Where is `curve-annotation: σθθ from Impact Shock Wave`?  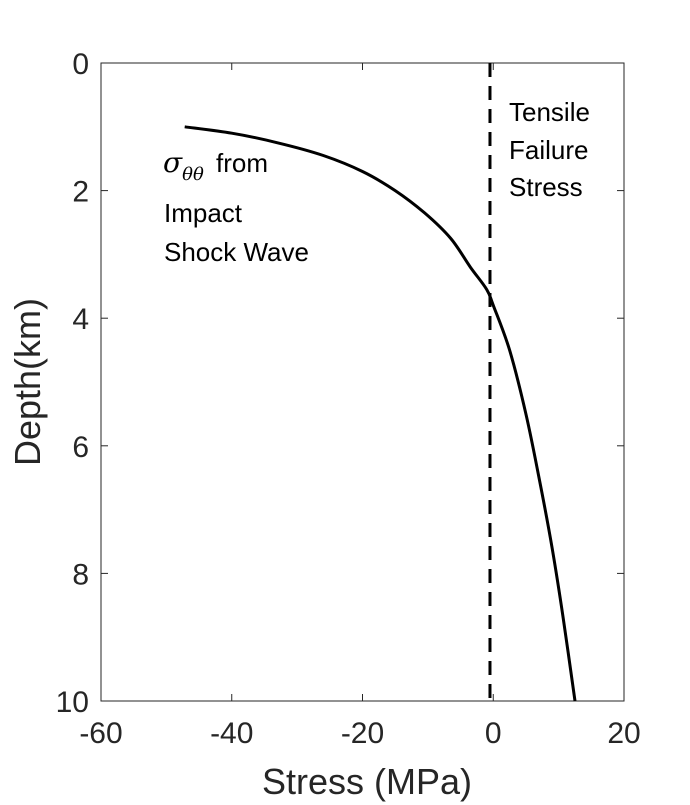
curve-annotation: σθθ from Impact Shock Wave is located at coordinates (236, 206).